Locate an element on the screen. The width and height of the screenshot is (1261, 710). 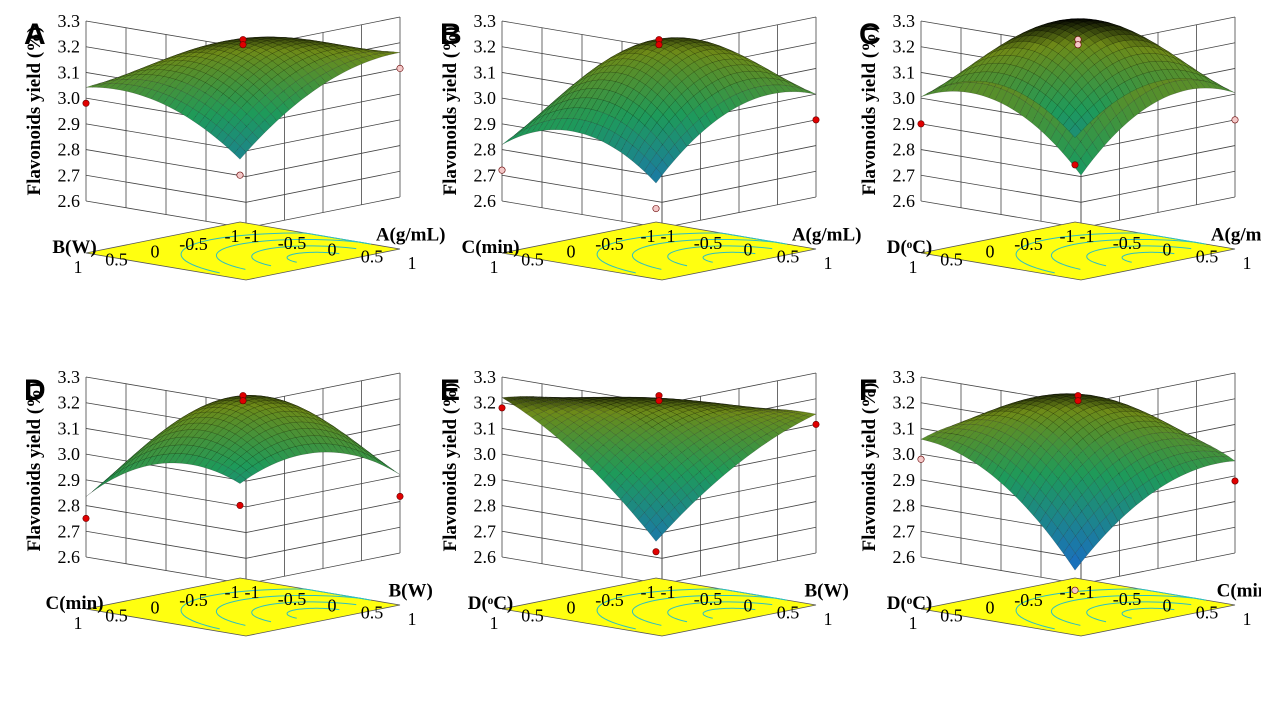
y-axis-title: B(W) is located at coordinates (74, 247).